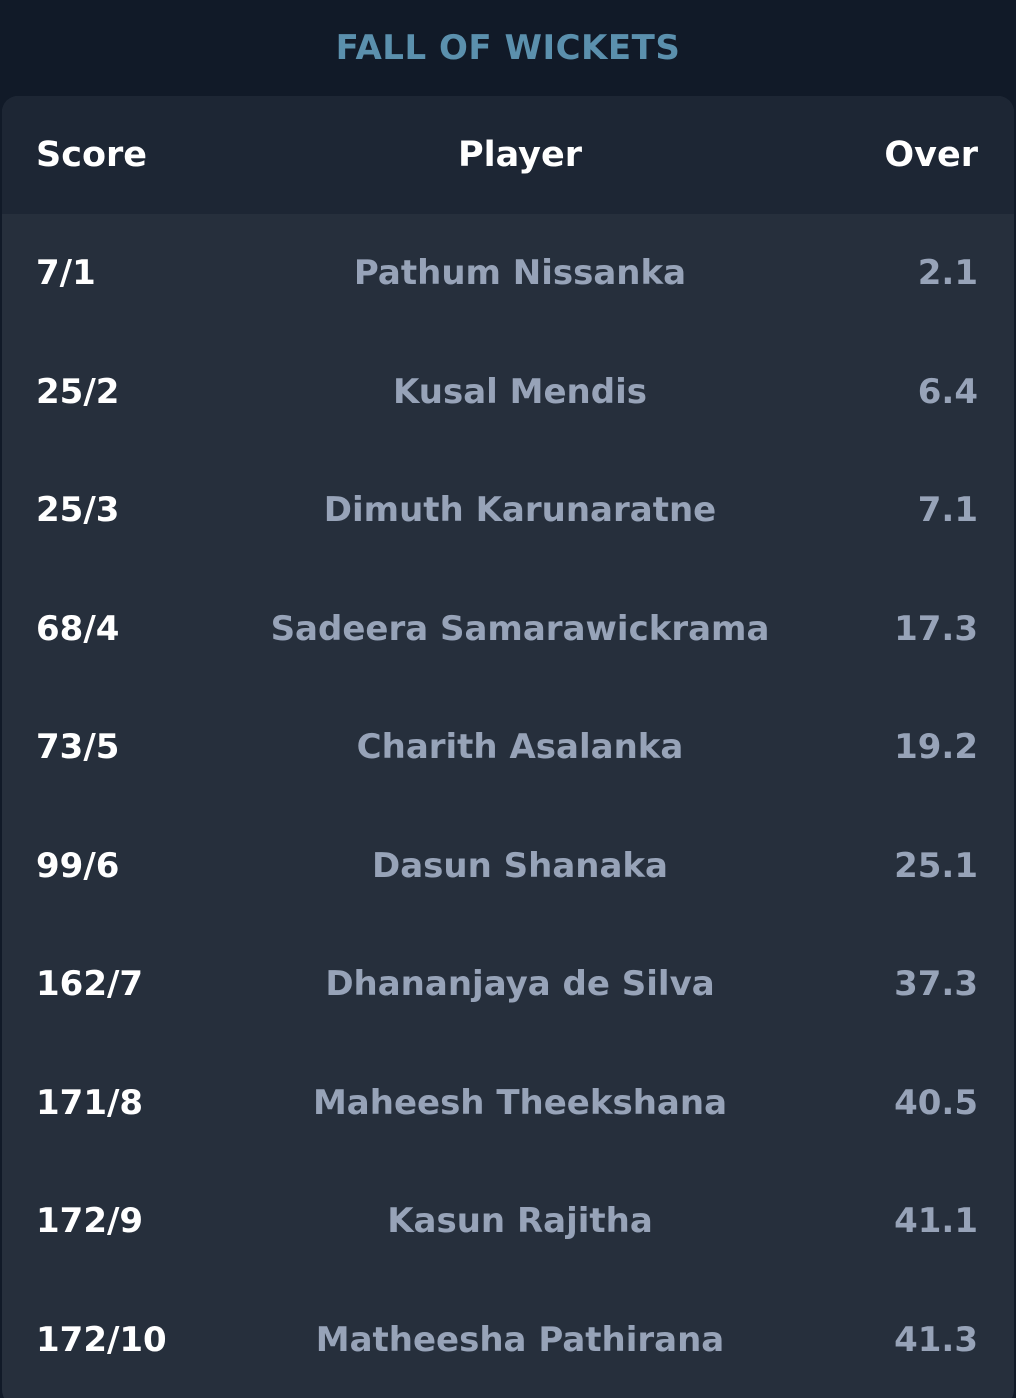  Describe the element at coordinates (520, 510) in the screenshot. I see `player-cell: Dimuth Karunaratne` at that location.